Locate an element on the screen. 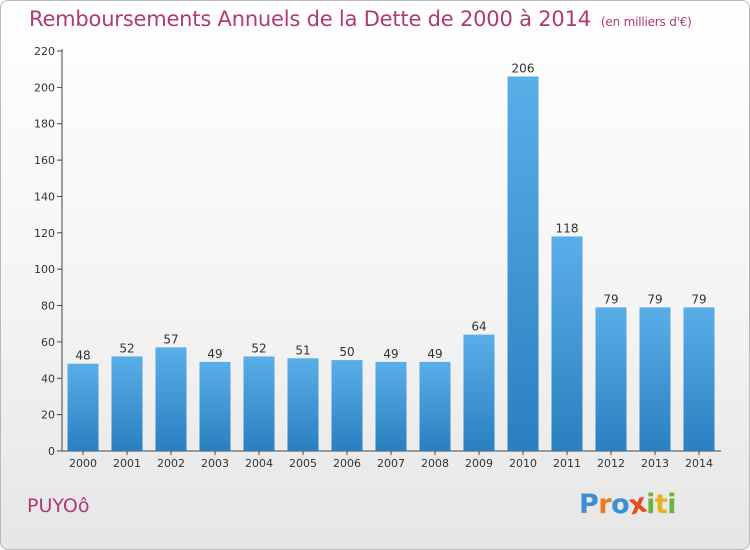  x-tick-label: 2003 is located at coordinates (215, 463).